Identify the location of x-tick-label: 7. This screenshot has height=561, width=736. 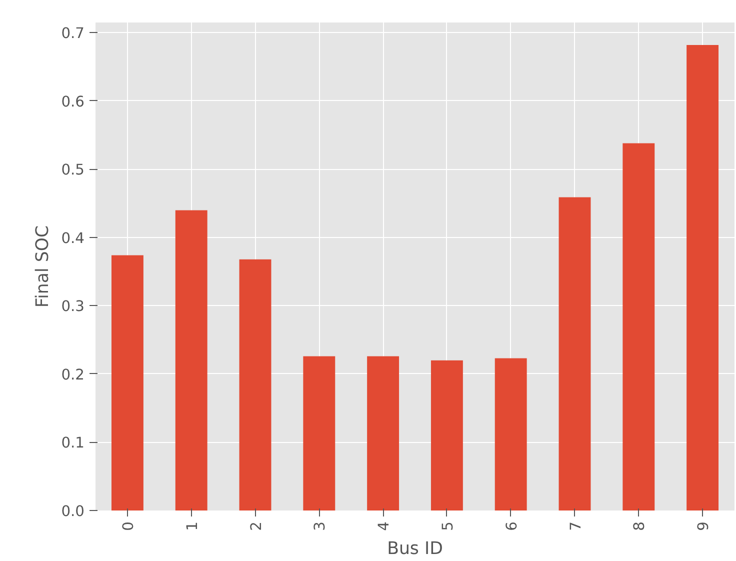
(575, 526).